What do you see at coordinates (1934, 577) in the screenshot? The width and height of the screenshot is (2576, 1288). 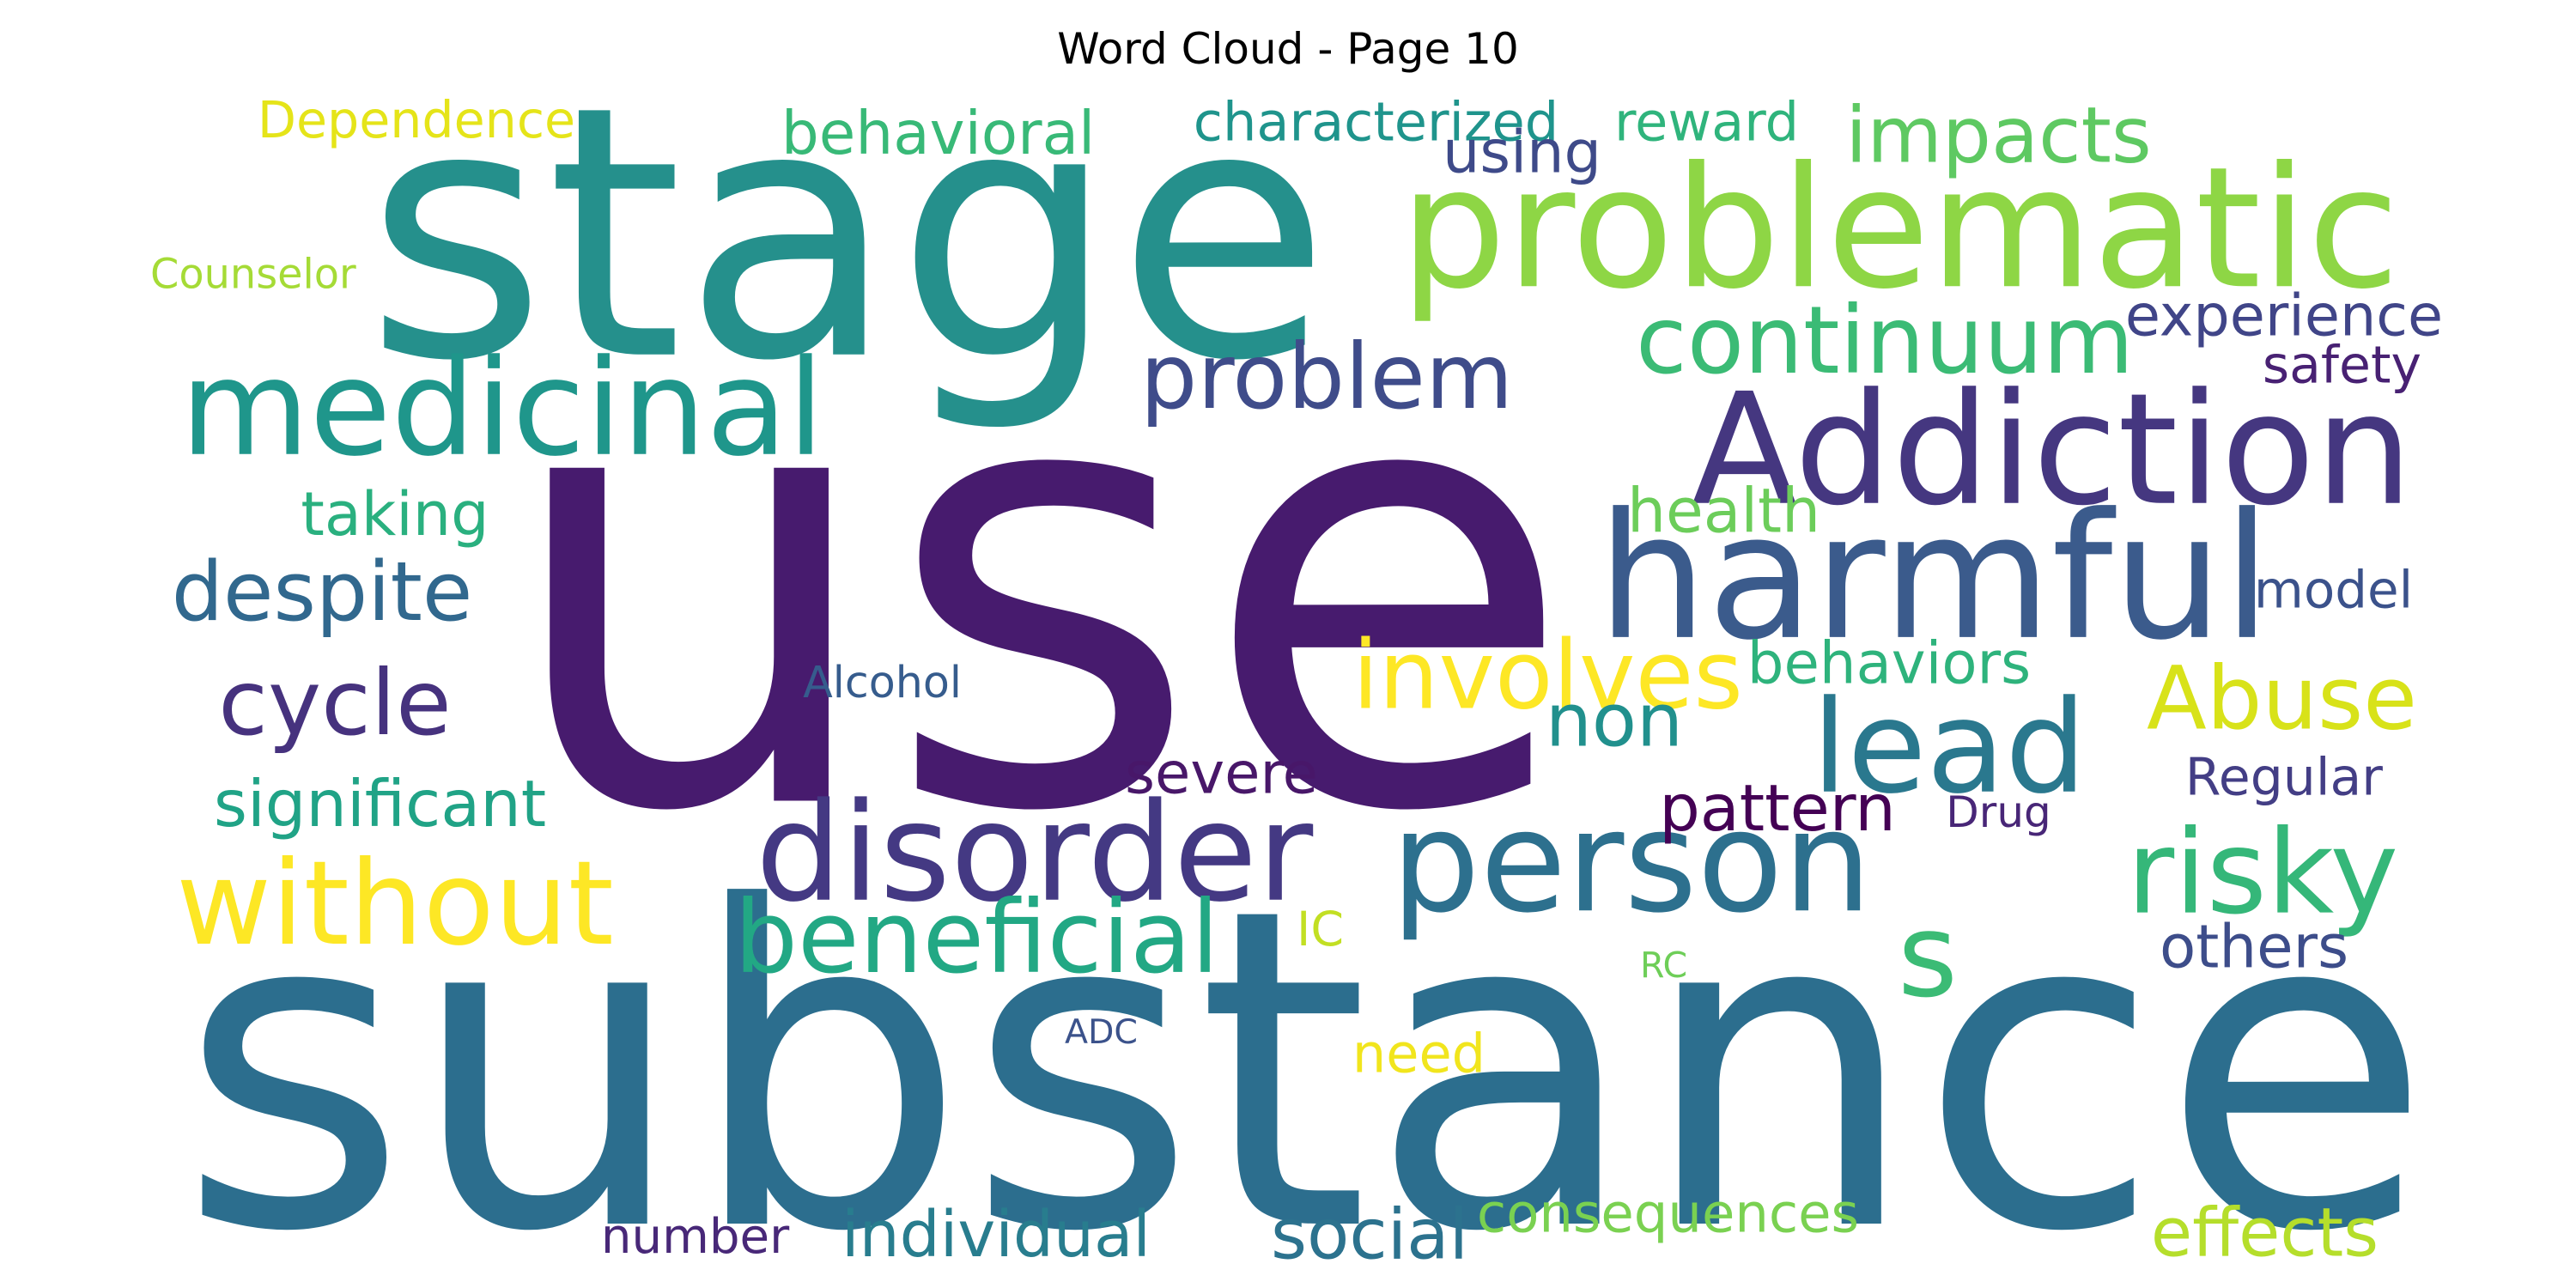 I see `word-harmful: harmful` at bounding box center [1934, 577].